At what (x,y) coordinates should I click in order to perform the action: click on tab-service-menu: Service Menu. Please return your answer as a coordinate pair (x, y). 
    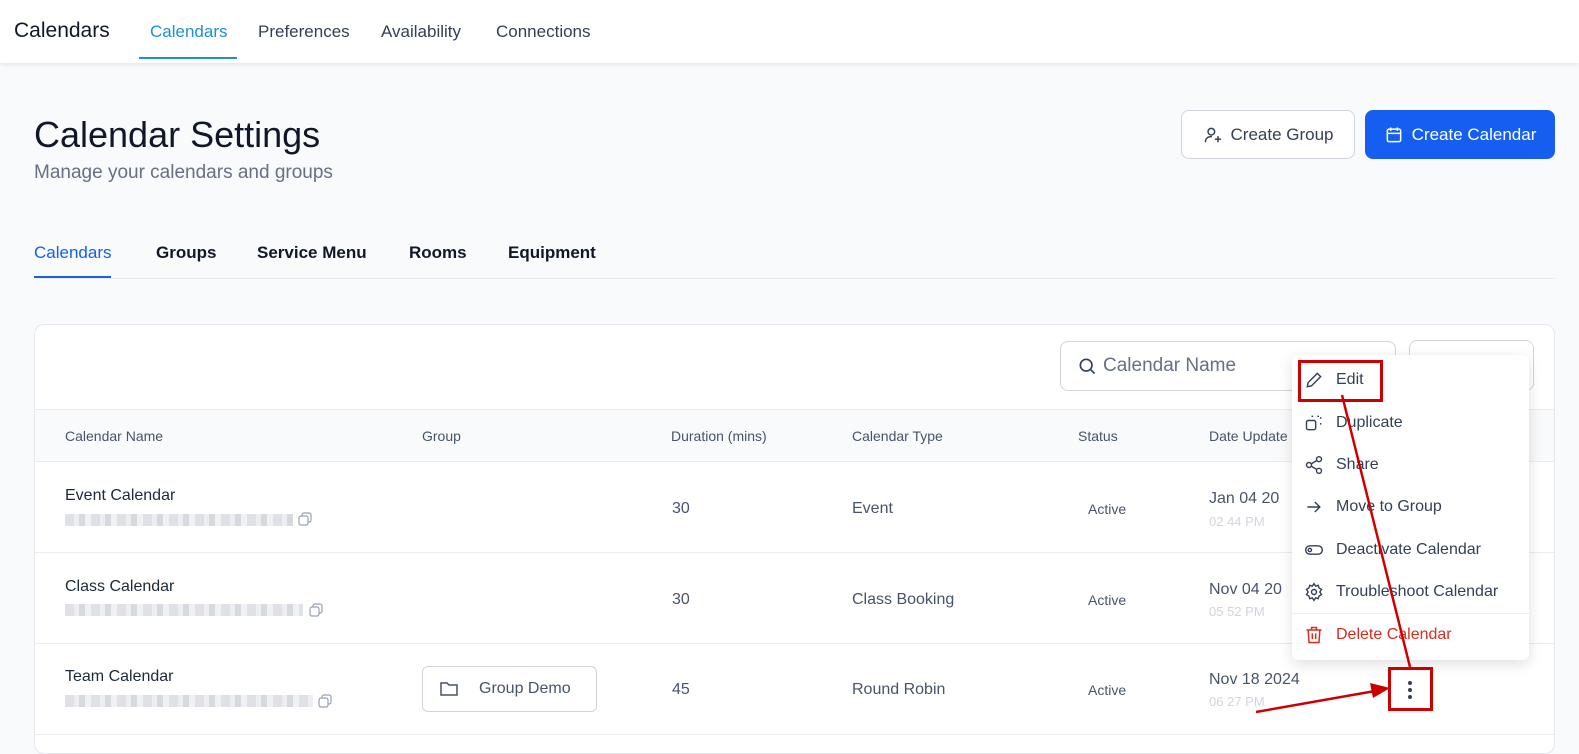
    Looking at the image, I should click on (312, 252).